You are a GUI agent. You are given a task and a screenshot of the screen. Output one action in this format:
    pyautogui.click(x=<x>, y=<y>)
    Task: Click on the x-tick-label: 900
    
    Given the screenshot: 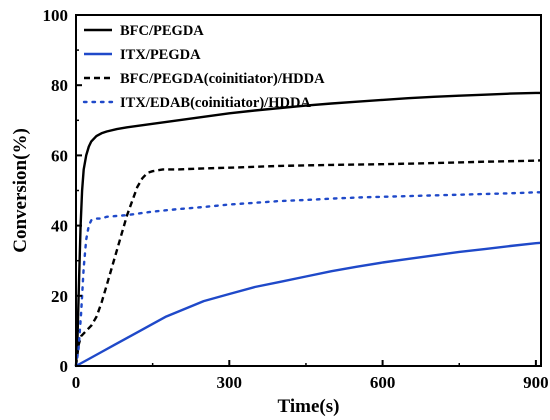 What is the action you would take?
    pyautogui.click(x=536, y=382)
    